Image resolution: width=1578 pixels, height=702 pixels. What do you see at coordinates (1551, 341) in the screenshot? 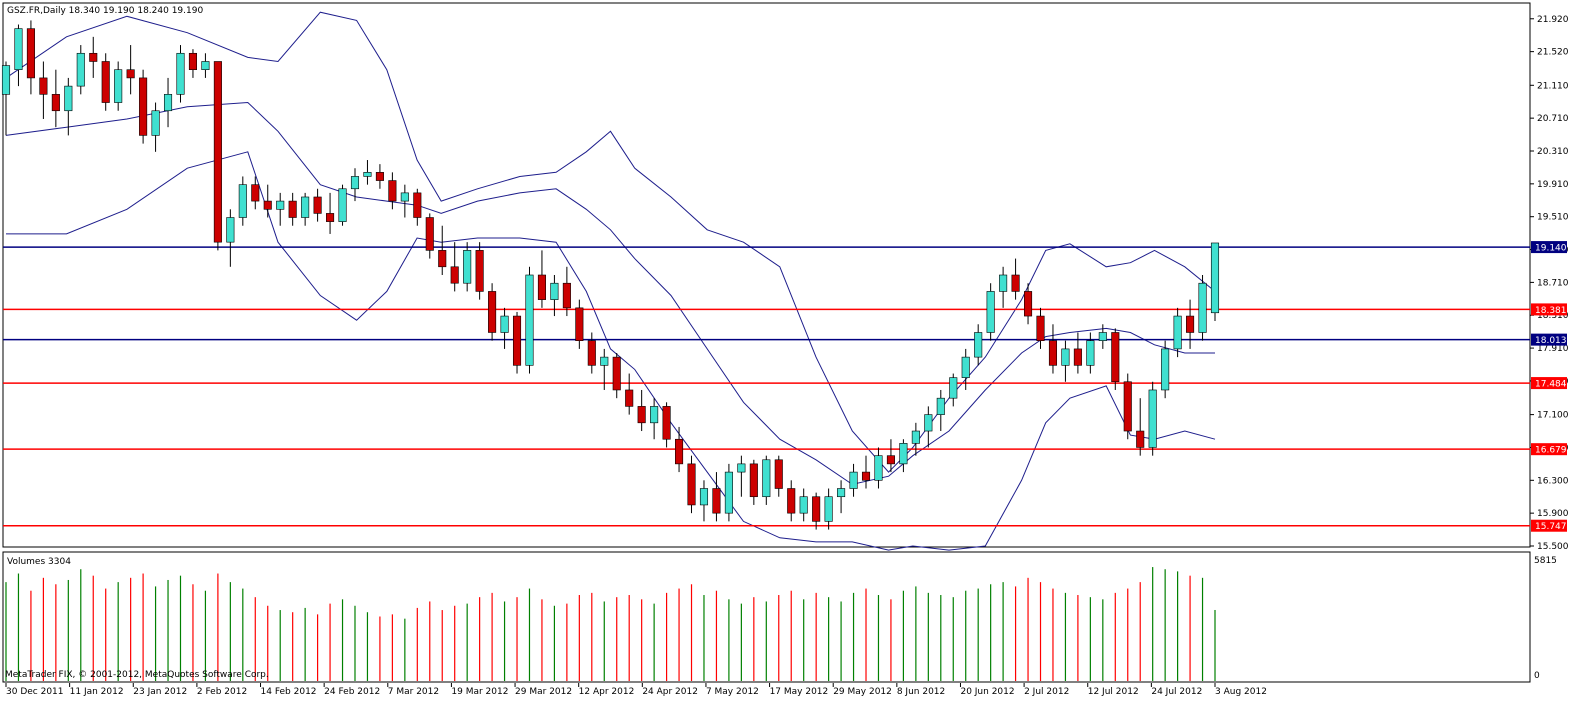
I see `level-label: 18.013` at bounding box center [1551, 341].